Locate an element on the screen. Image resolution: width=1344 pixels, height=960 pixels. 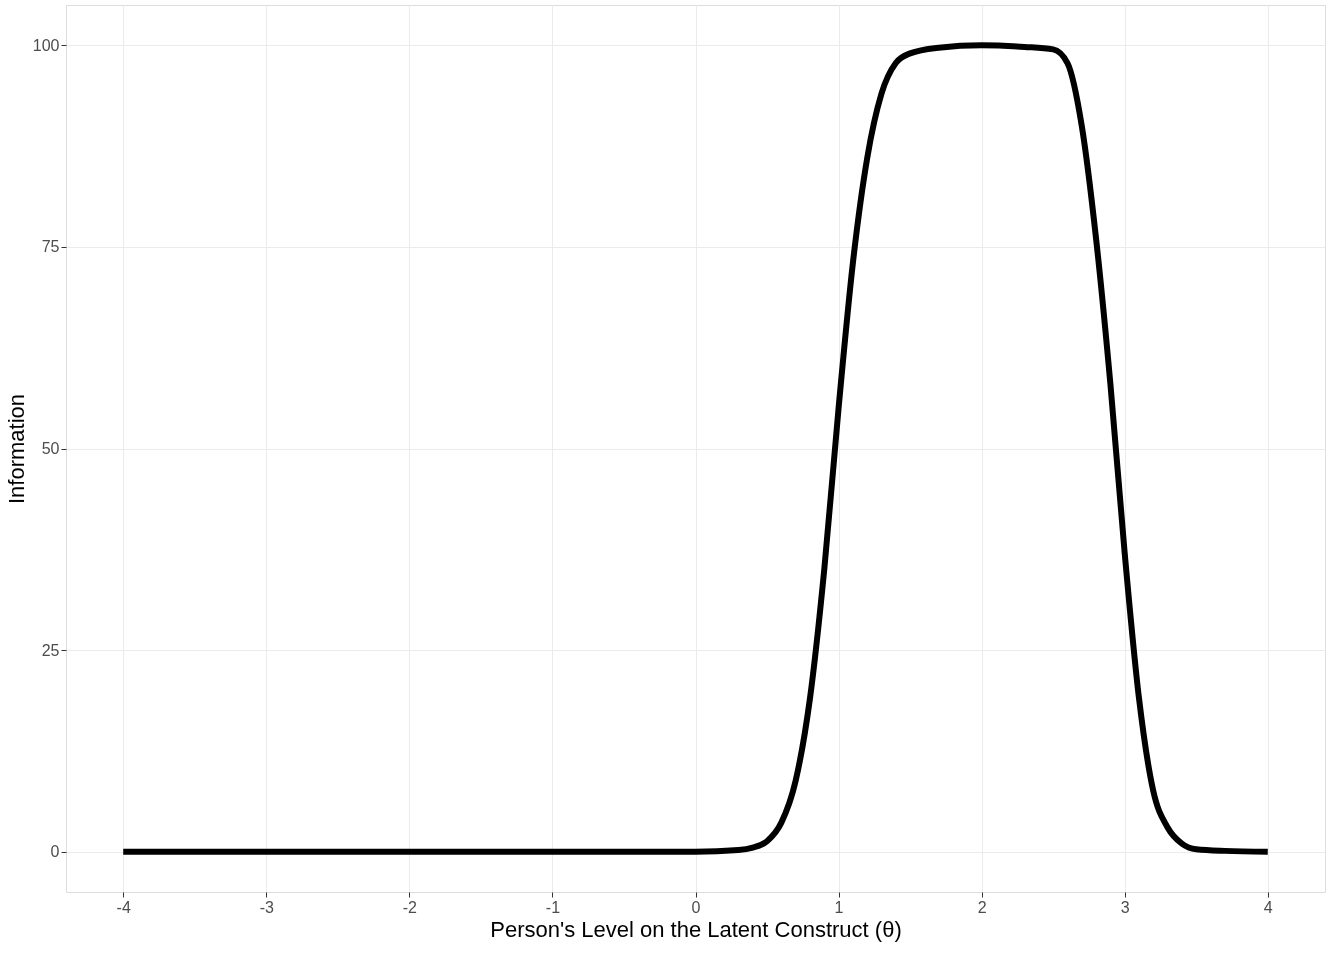
x-tick-label: -2 is located at coordinates (410, 907).